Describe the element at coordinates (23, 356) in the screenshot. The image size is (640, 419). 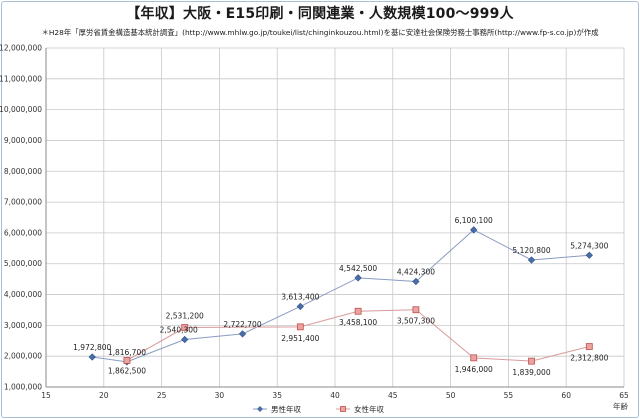
I see `y-tick-label: 2,000,000` at that location.